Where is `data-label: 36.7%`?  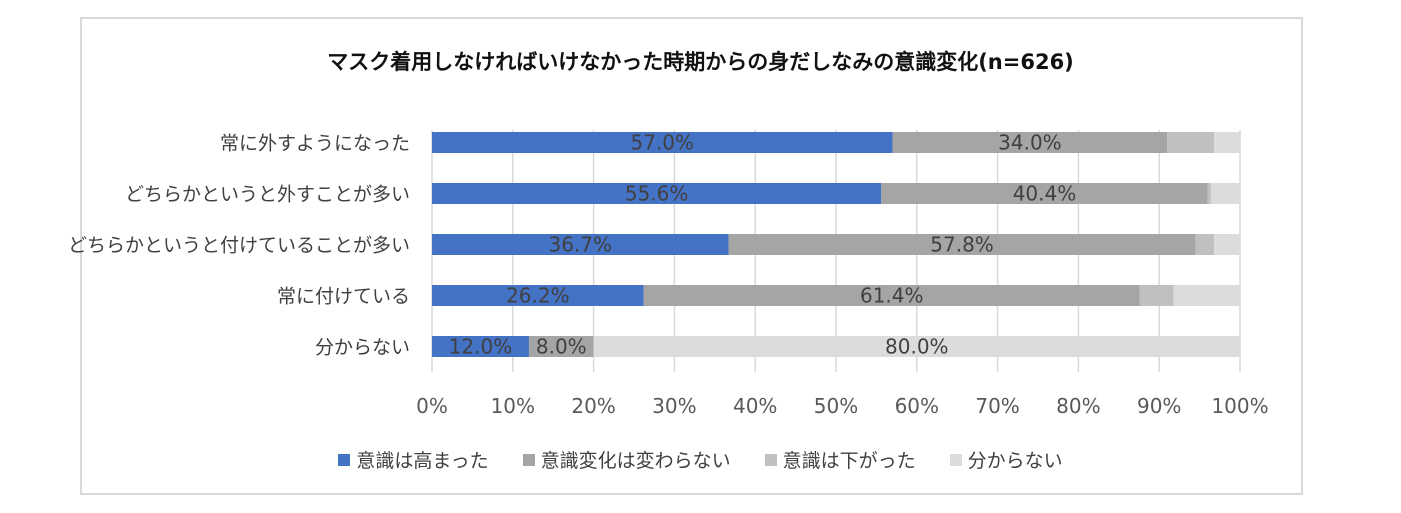
data-label: 36.7% is located at coordinates (580, 245).